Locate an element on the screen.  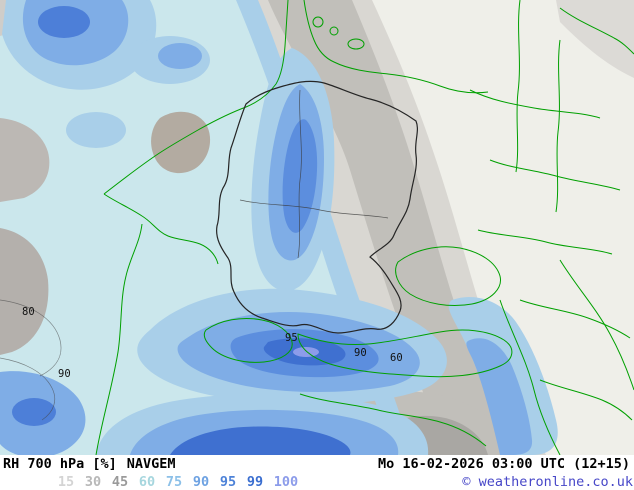
contour-label-90-left: 90 is located at coordinates (64, 374).